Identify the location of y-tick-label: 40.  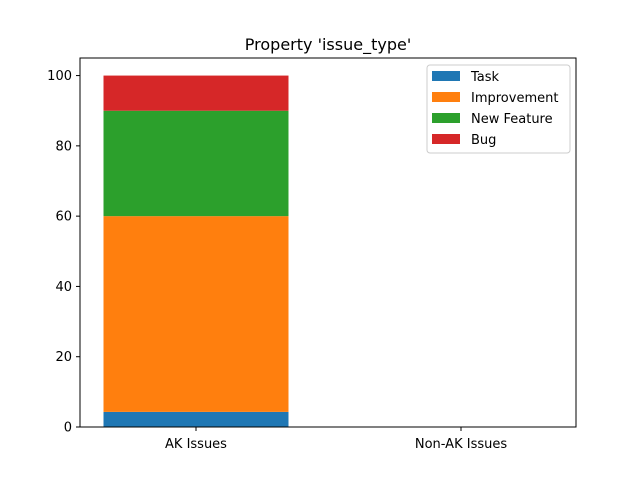
(63, 287).